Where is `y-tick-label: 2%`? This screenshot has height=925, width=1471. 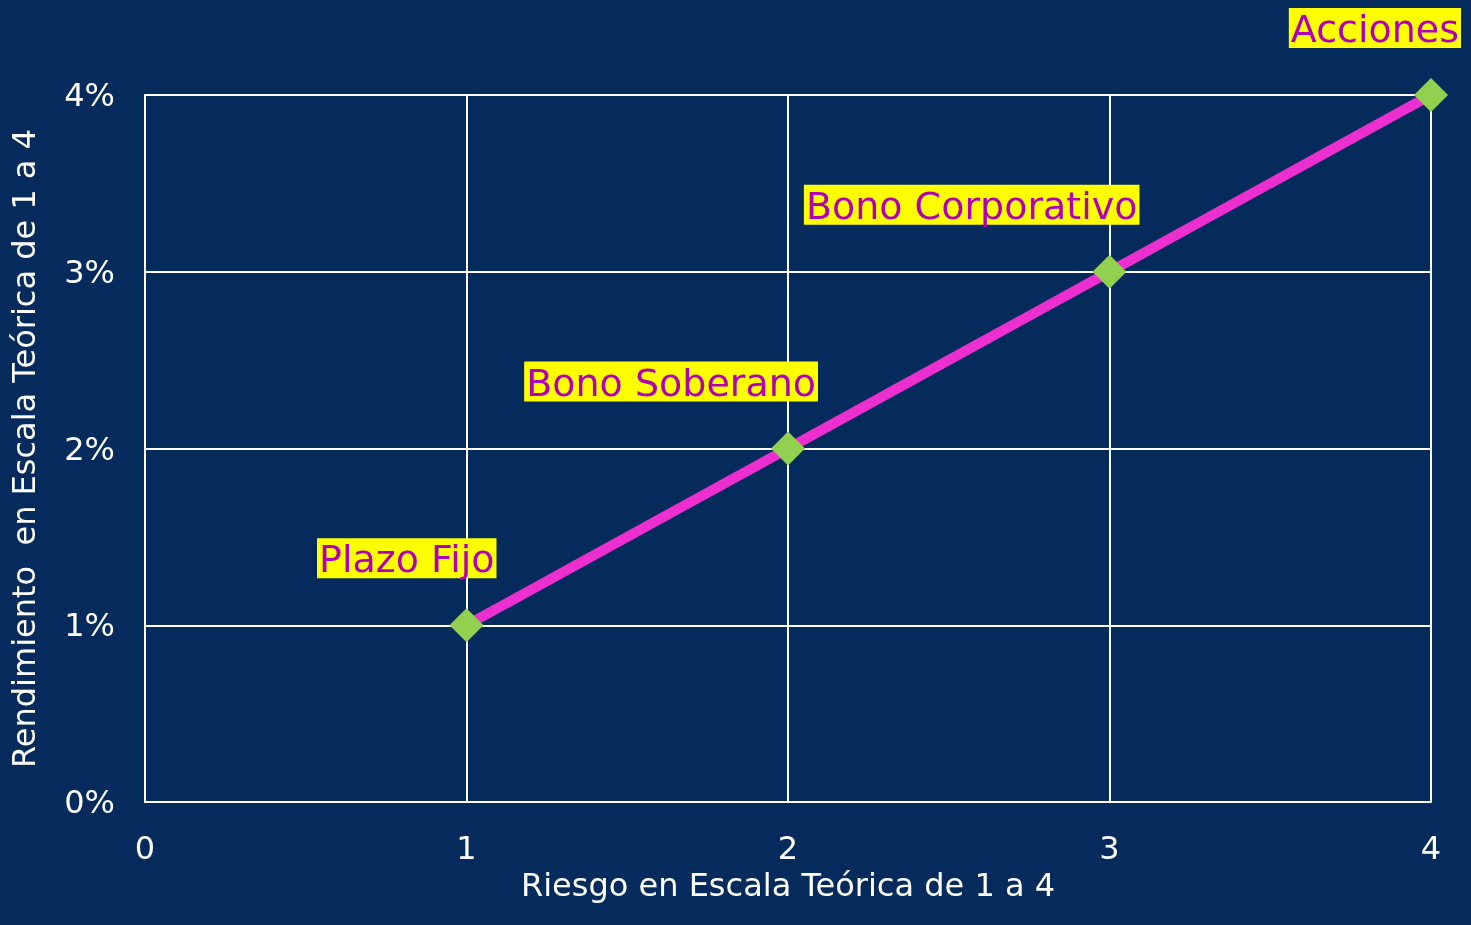
y-tick-label: 2% is located at coordinates (89, 448).